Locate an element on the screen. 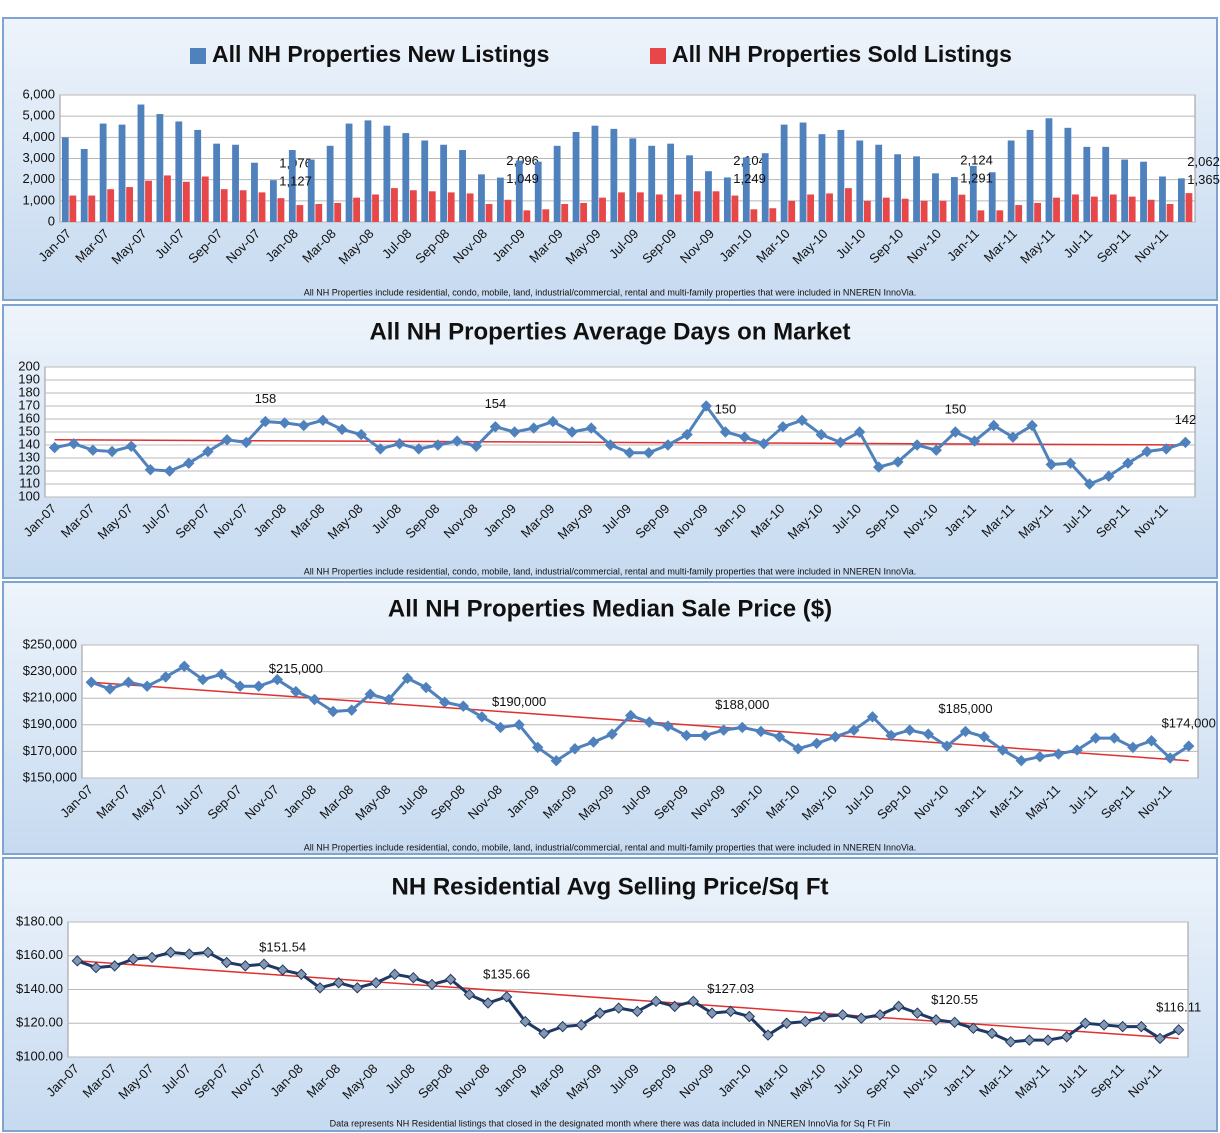 The height and width of the screenshot is (1133, 1220). data-label: 2,062 is located at coordinates (1203, 161).